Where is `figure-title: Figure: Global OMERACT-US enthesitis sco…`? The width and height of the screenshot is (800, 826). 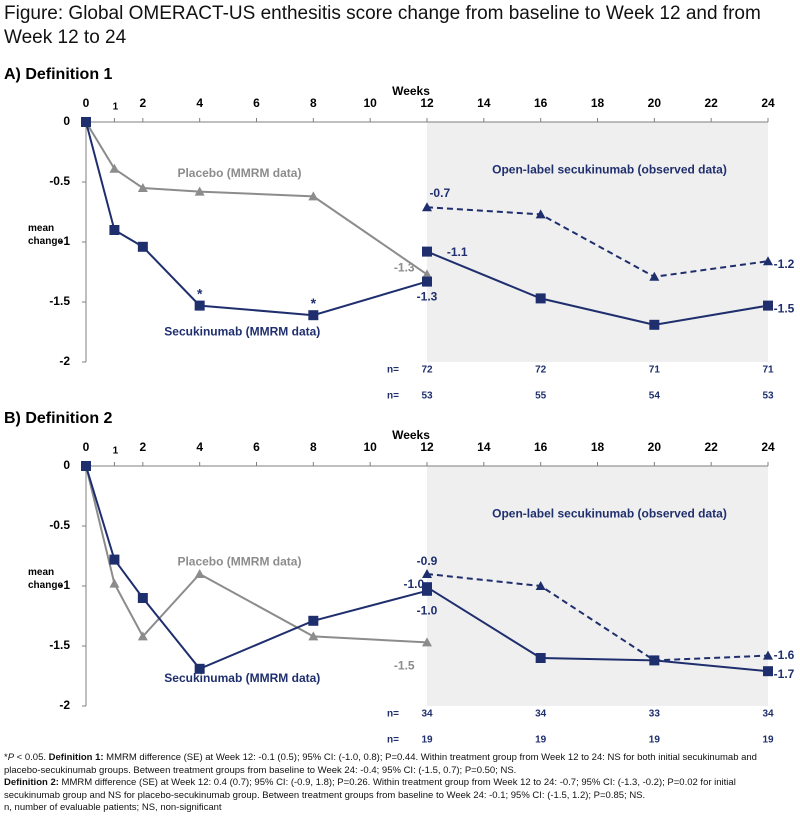 figure-title: Figure: Global OMERACT-US enthesitis sco… is located at coordinates (382, 25).